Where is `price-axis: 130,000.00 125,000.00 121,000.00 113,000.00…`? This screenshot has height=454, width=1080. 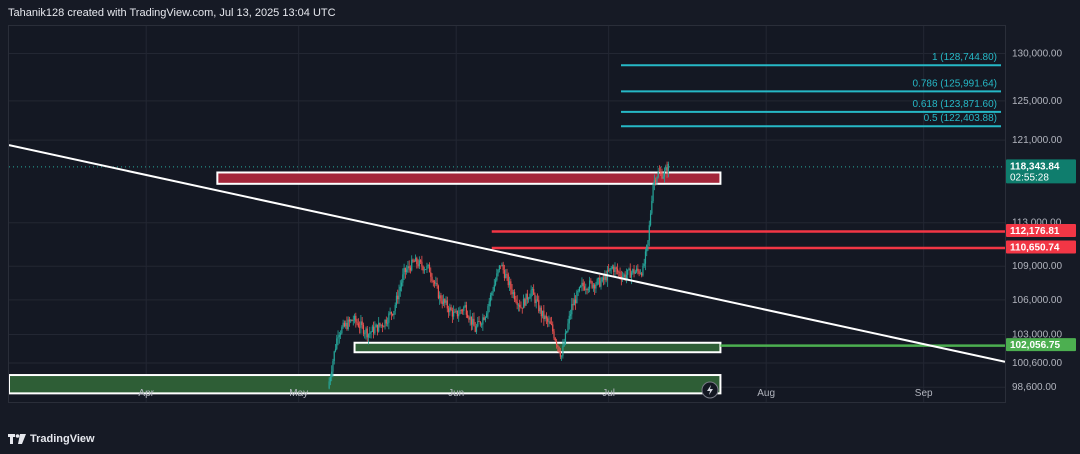 price-axis: 130,000.00 125,000.00 121,000.00 113,000.00… is located at coordinates (1043, 214).